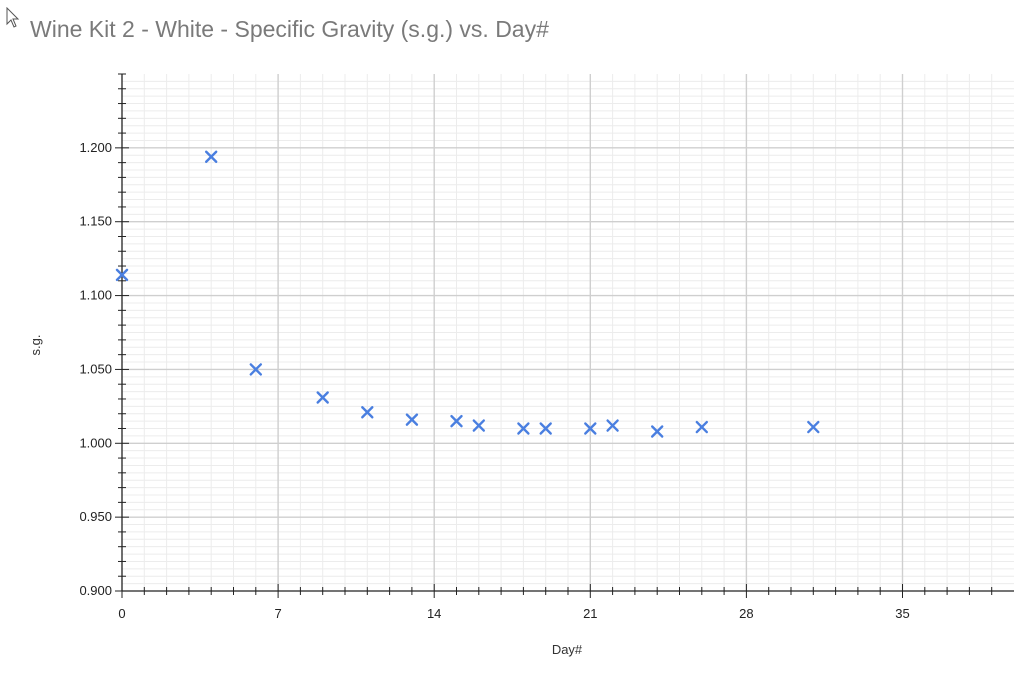 The height and width of the screenshot is (688, 1024). Describe the element at coordinates (95, 147) in the screenshot. I see `y-tick-label: 1.200` at that location.